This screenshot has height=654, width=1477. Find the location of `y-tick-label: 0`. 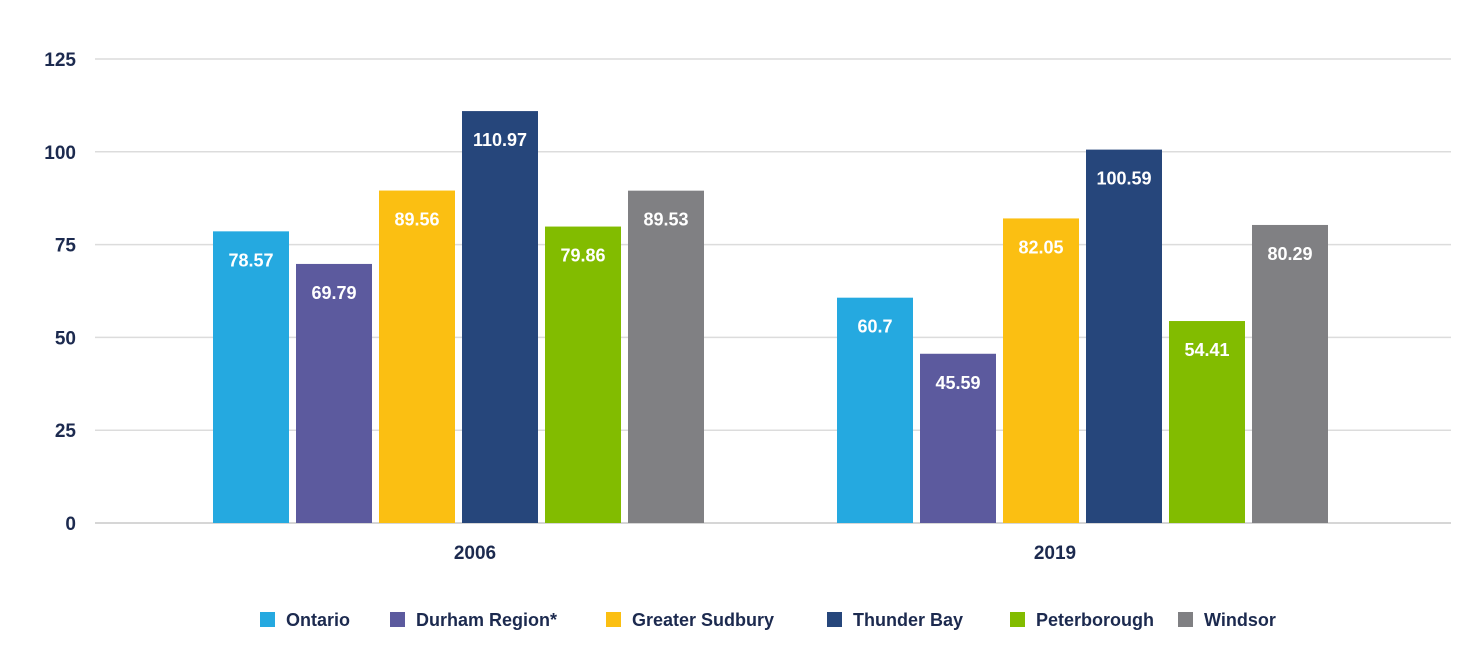

y-tick-label: 0 is located at coordinates (70, 524).